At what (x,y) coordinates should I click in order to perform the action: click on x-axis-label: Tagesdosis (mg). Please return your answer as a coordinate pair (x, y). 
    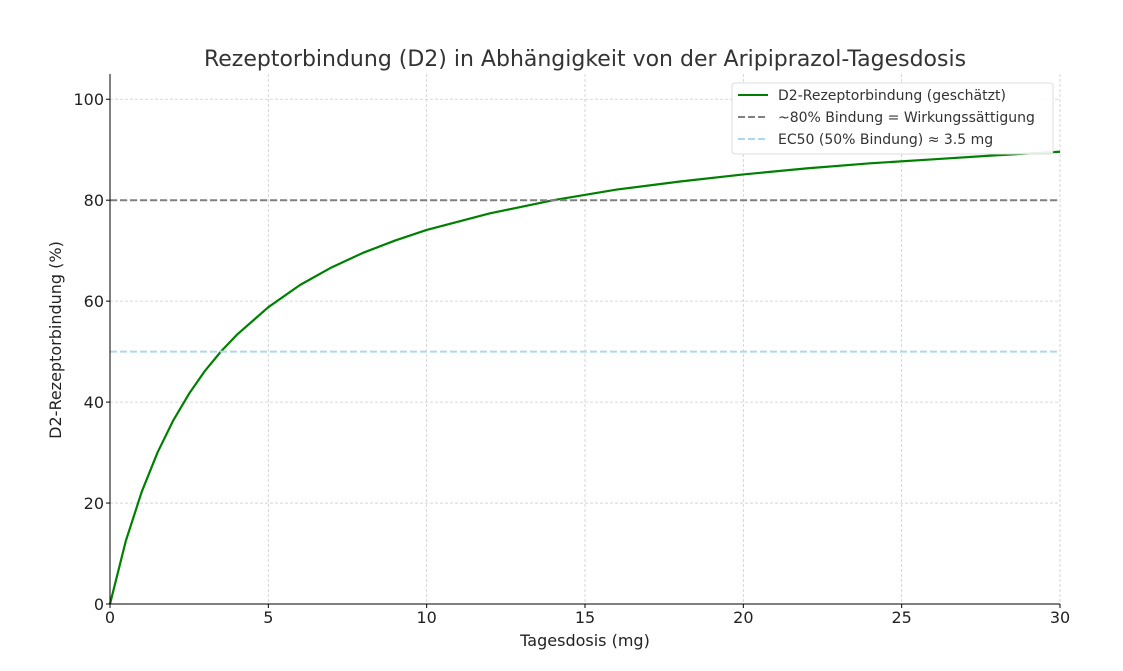
    Looking at the image, I should click on (584, 640).